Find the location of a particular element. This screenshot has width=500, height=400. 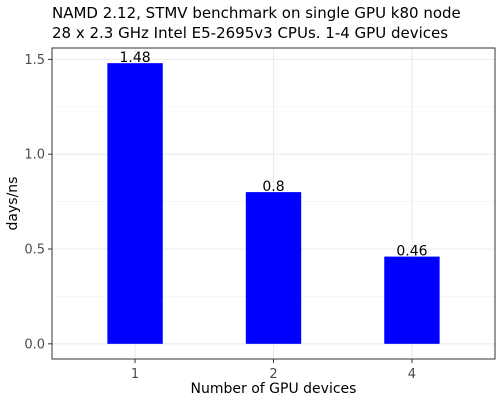

bar-value-label: 0.8 is located at coordinates (273, 187).